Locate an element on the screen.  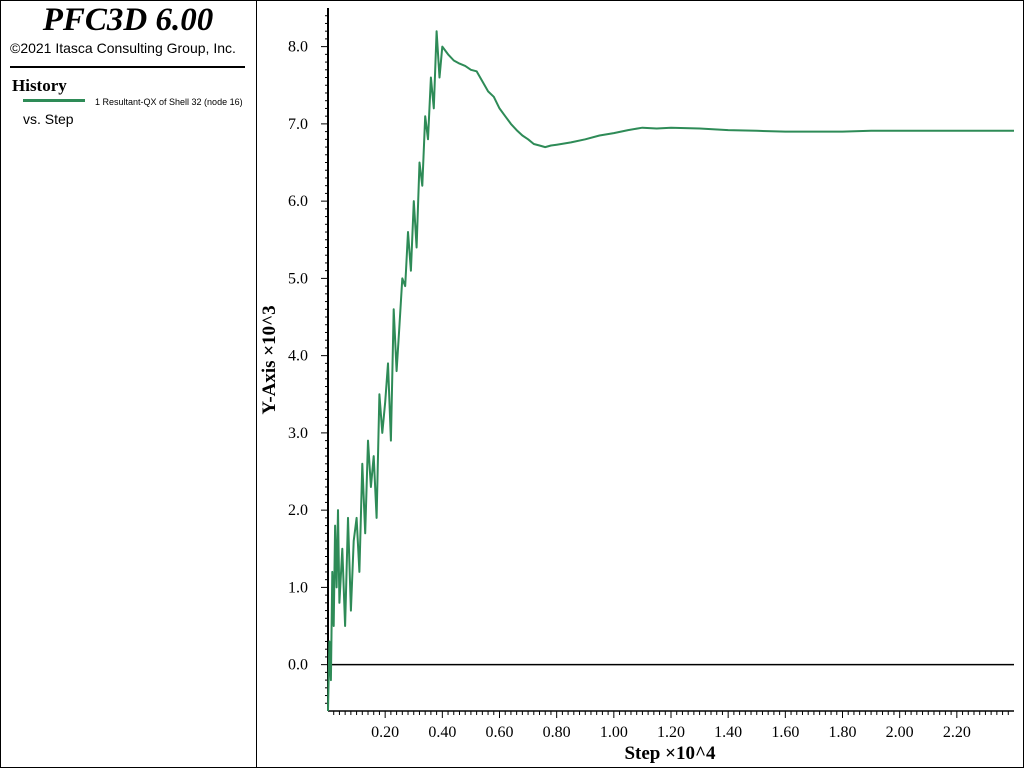
y-axis-title: Y-Axis ×10^3 is located at coordinates (269, 359).